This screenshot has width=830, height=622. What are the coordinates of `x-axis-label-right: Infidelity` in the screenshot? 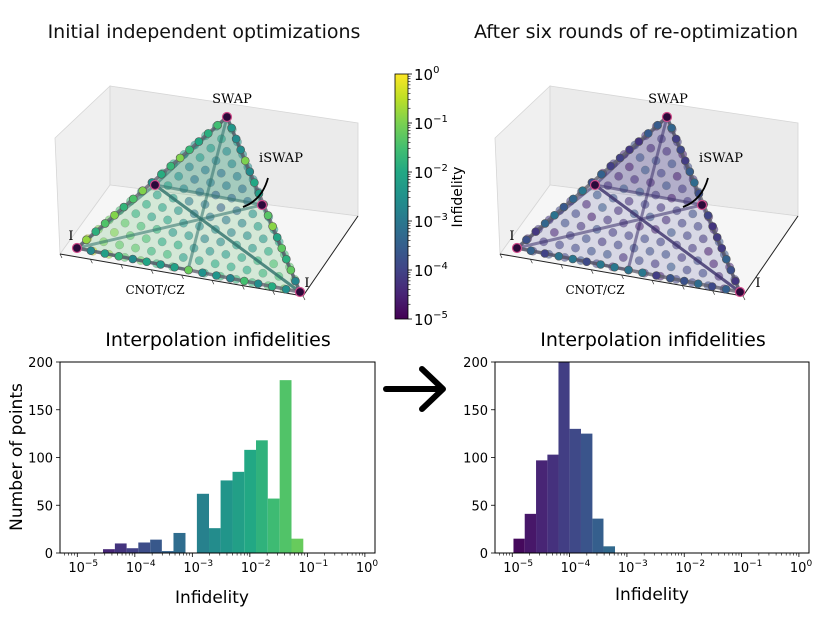 It's located at (652, 595).